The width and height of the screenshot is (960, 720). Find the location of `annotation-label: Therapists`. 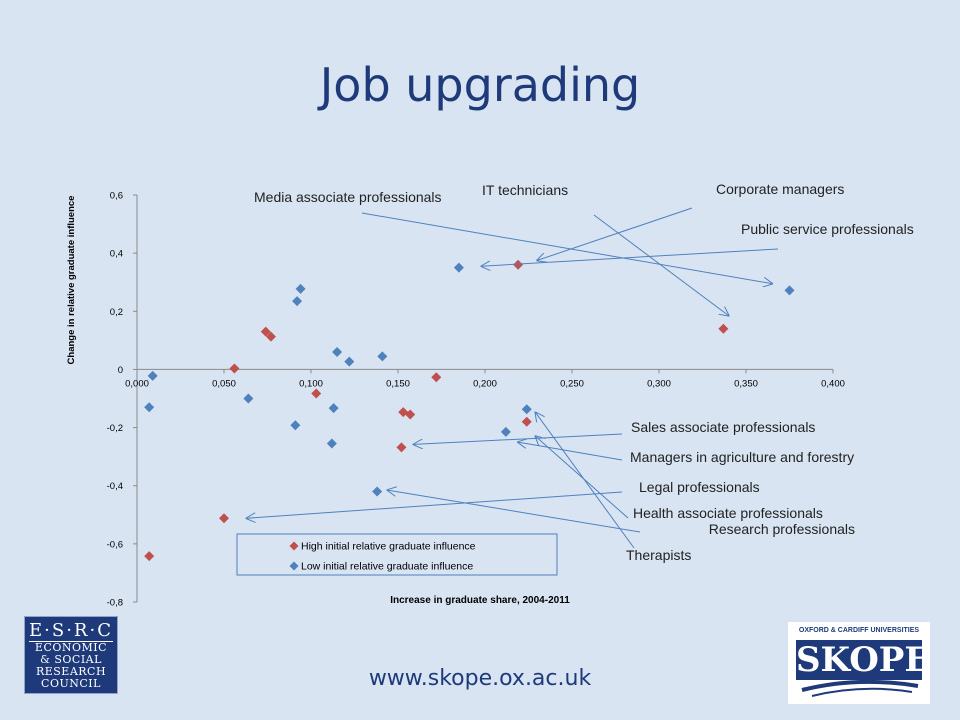

annotation-label: Therapists is located at coordinates (658, 555).